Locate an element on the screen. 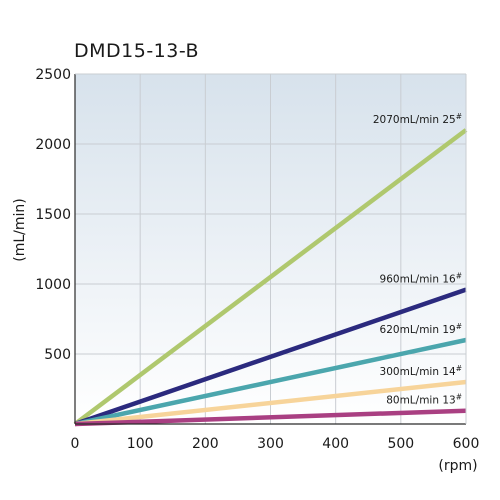 The image size is (500, 500). x-tick-label: 500 is located at coordinates (400, 444).